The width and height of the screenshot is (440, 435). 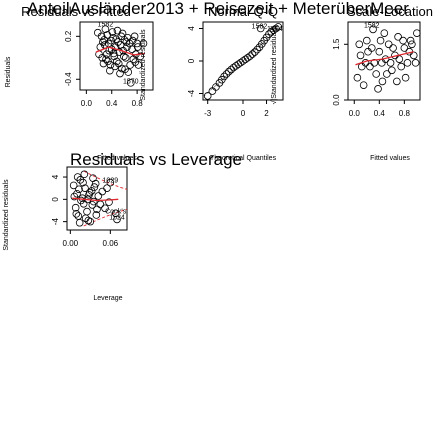 What do you see at coordinates (71, 243) in the screenshot?
I see `x-tick-label: 0.00` at bounding box center [71, 243].